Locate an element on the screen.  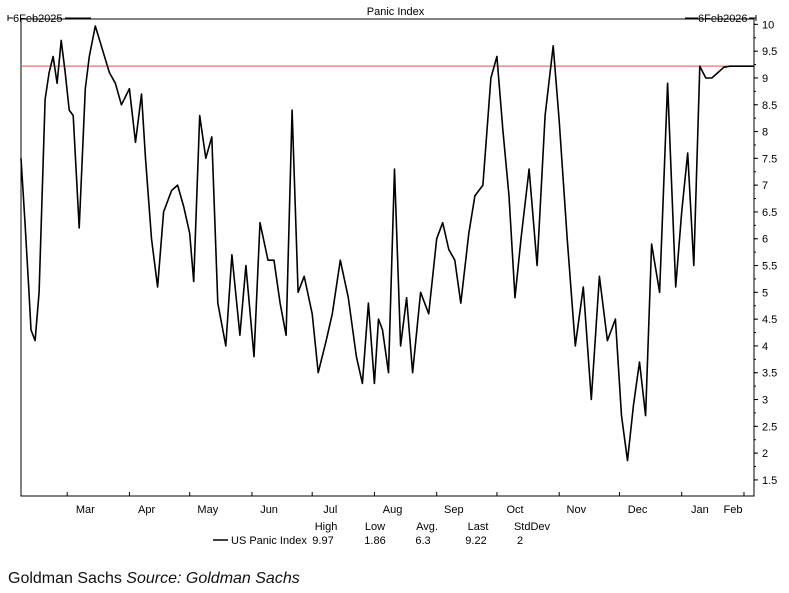
x-tick-label: Apr is located at coordinates (146, 510).